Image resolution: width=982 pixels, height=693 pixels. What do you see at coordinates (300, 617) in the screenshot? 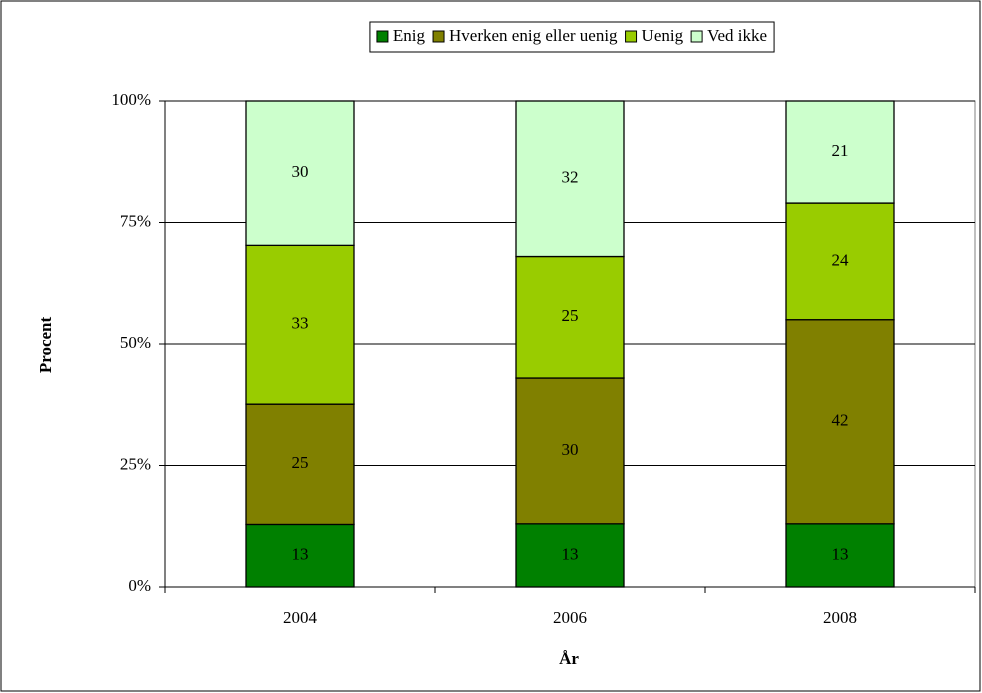
I see `x-tick-label: 2004` at bounding box center [300, 617].